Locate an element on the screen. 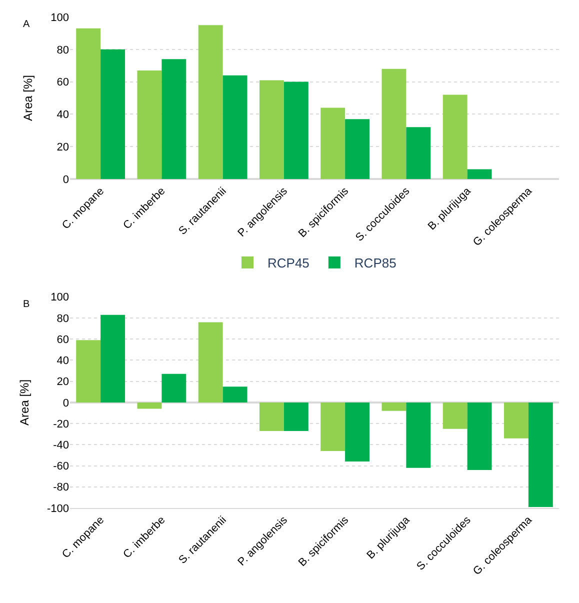 Image resolution: width=579 pixels, height=603 pixels. y-tick-label: -100 is located at coordinates (57, 508).